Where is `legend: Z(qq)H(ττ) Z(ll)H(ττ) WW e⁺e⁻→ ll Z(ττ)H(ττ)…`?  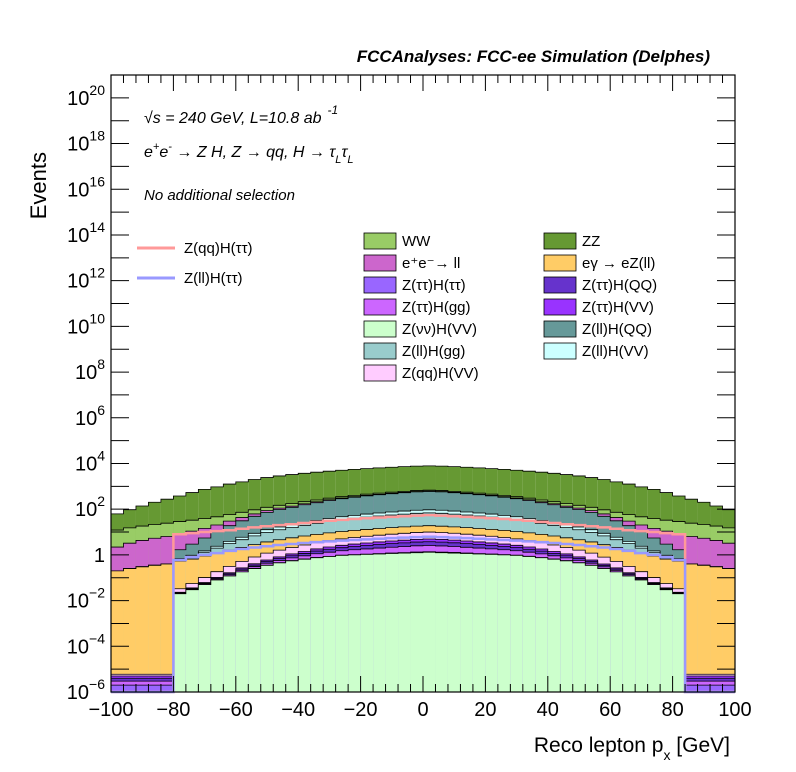 legend: Z(qq)H(ττ) Z(ll)H(ττ) WW e⁺e⁻→ ll Z(ττ)H(ττ)… is located at coordinates (397, 307).